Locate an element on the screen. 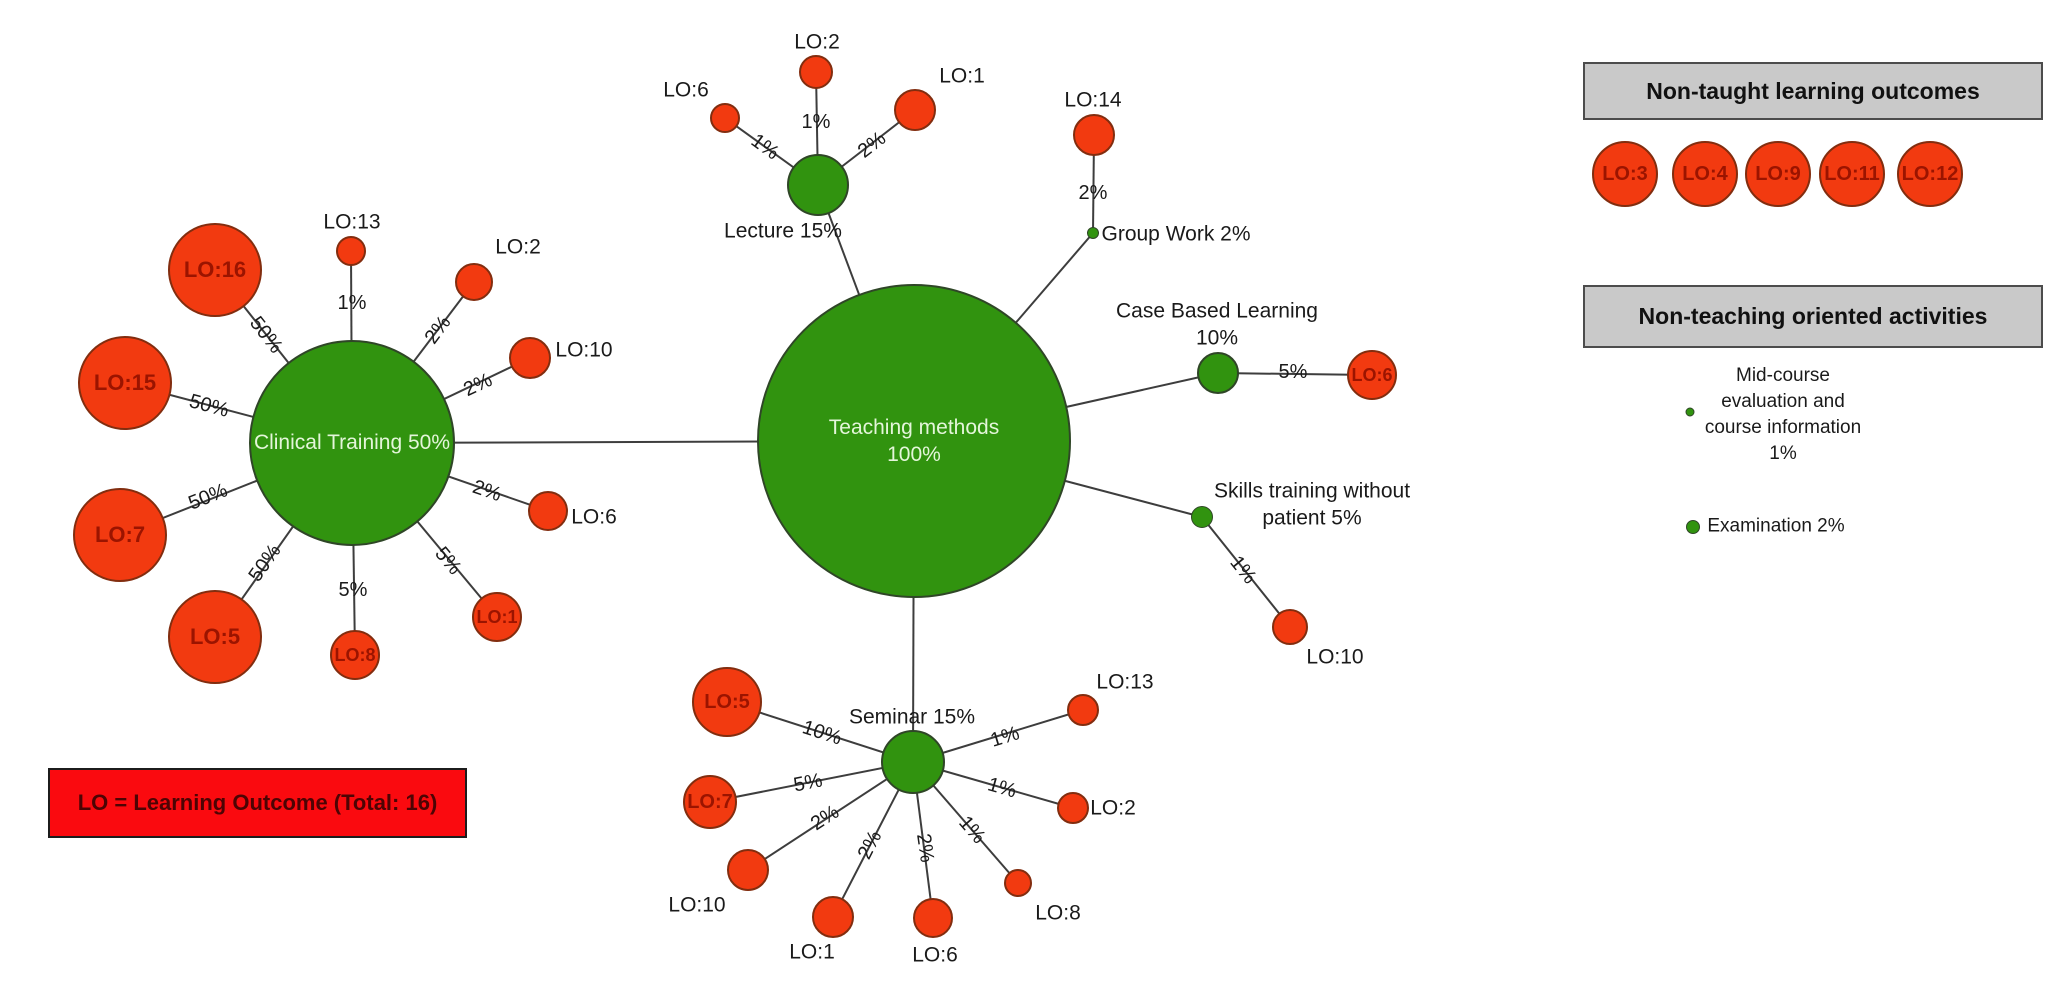 This screenshot has height=1001, width=2059. lo14-label: LO:14 is located at coordinates (1093, 100).